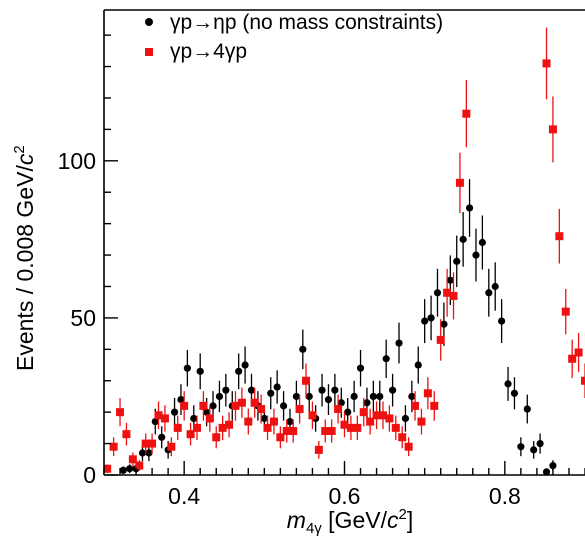  I want to click on x-axis-label-var: m, so click(296, 520).